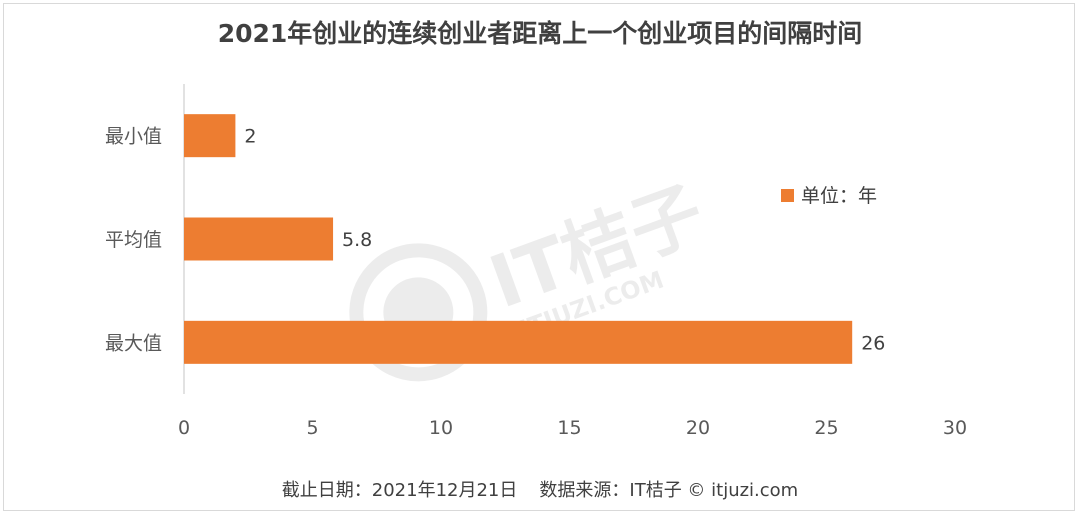 The width and height of the screenshot is (1080, 516). What do you see at coordinates (312, 428) in the screenshot?
I see `x-tick-label: 5` at bounding box center [312, 428].